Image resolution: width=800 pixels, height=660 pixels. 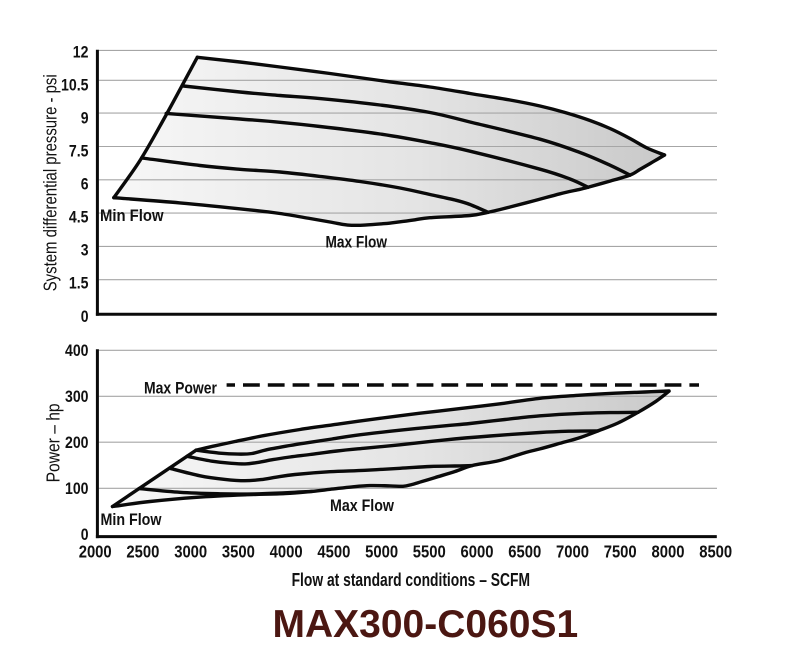 What do you see at coordinates (85, 185) in the screenshot?
I see `svg-text: 6` at bounding box center [85, 185].